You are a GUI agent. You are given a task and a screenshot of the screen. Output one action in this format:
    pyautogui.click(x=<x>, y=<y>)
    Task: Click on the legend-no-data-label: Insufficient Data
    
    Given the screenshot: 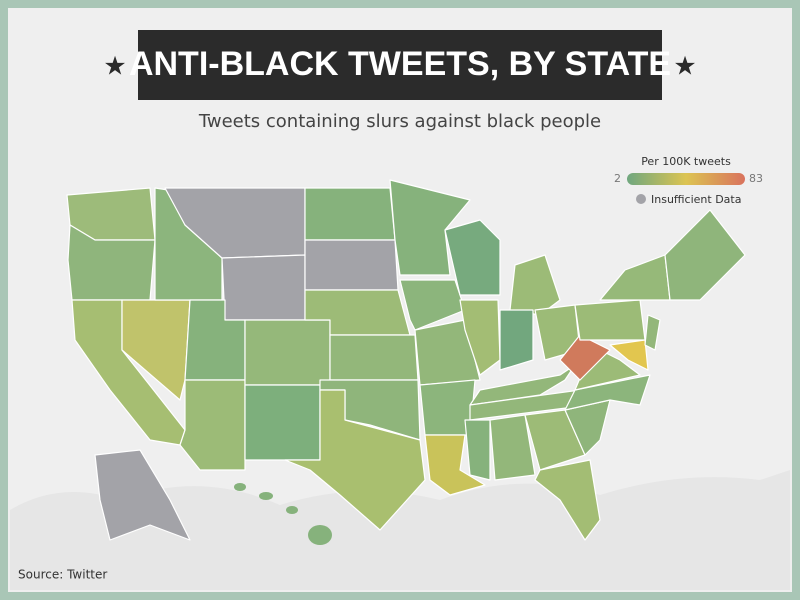 What is the action you would take?
    pyautogui.click(x=696, y=199)
    